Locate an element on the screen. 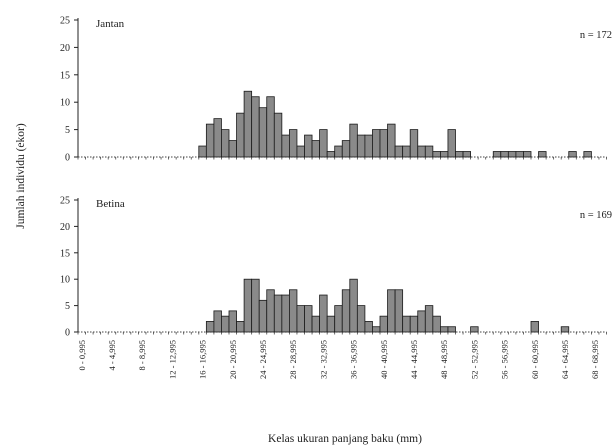 The image size is (613, 448). x-tick-label: 56 - 56,995 is located at coordinates (505, 359).